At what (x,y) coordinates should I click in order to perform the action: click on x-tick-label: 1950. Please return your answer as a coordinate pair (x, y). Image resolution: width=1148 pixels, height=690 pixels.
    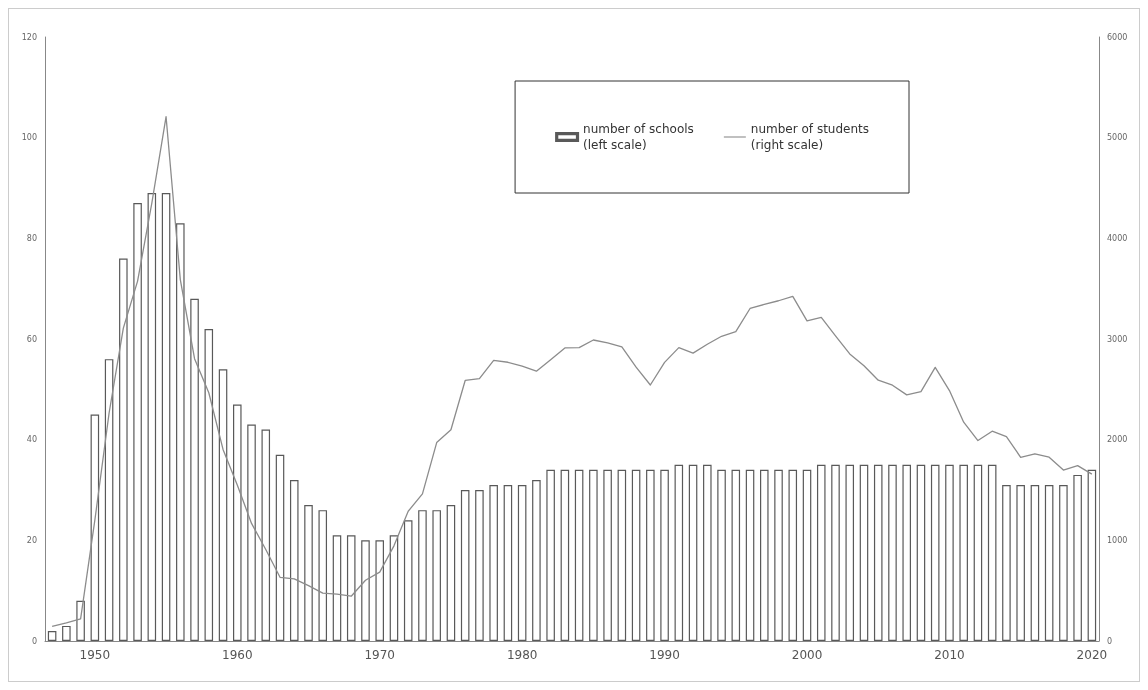
    Looking at the image, I should click on (95, 655).